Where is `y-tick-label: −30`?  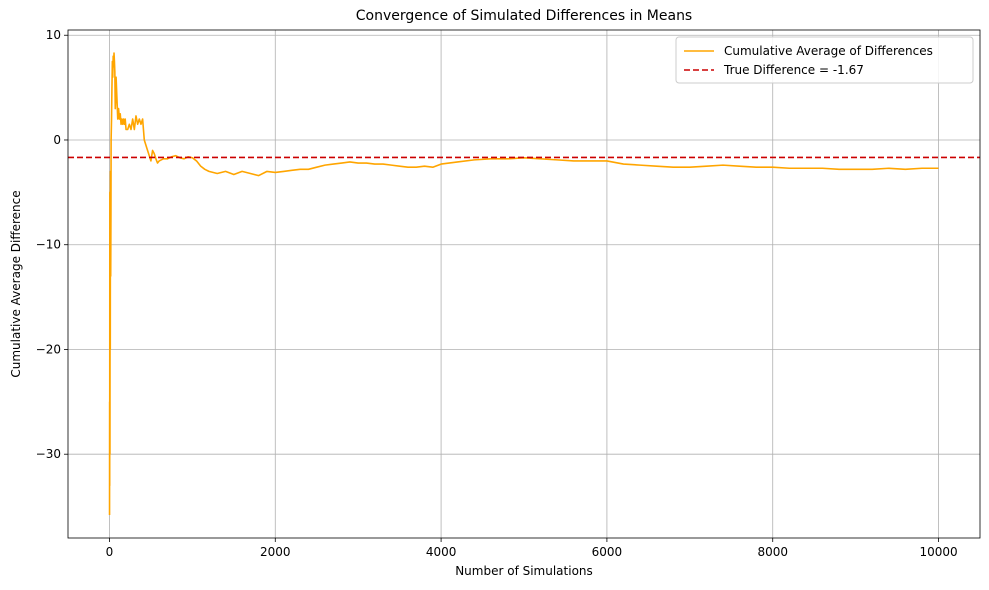 y-tick-label: −30 is located at coordinates (48, 454).